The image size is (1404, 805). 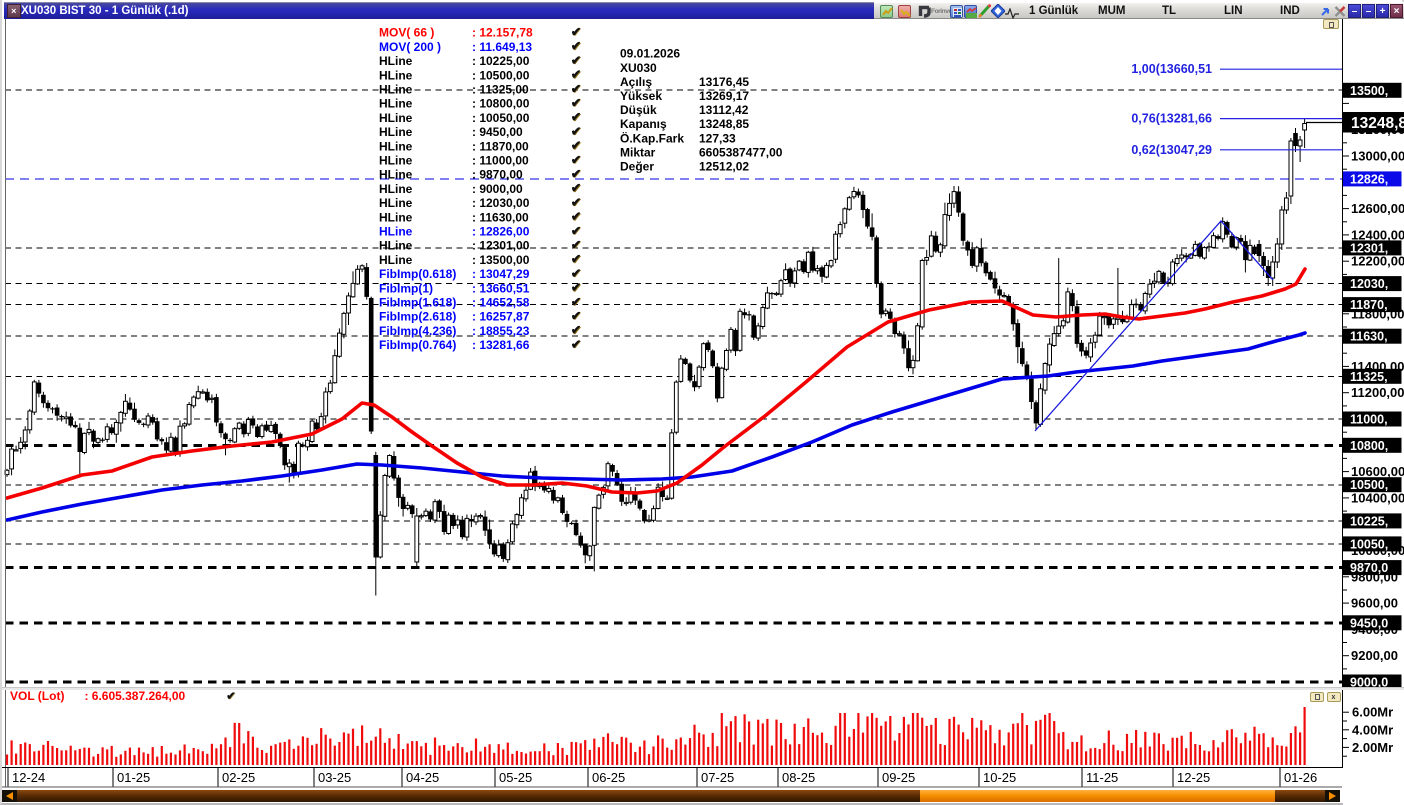 What do you see at coordinates (515, 777) in the screenshot?
I see `svg-text: 05-25` at bounding box center [515, 777].